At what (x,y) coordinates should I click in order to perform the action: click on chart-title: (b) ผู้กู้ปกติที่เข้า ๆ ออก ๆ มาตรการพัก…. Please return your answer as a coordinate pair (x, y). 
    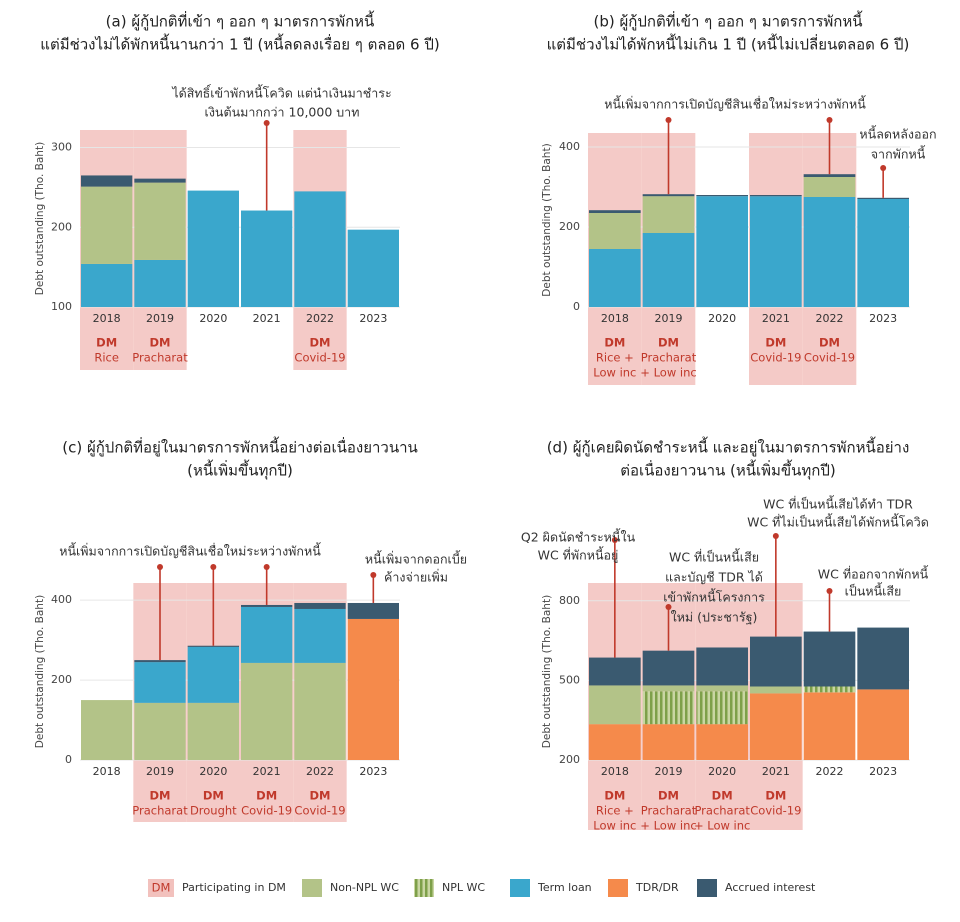
    Looking at the image, I should click on (728, 21).